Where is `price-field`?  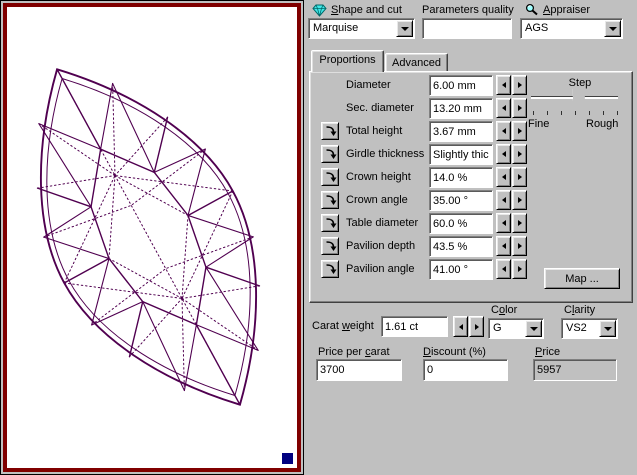 price-field is located at coordinates (575, 370).